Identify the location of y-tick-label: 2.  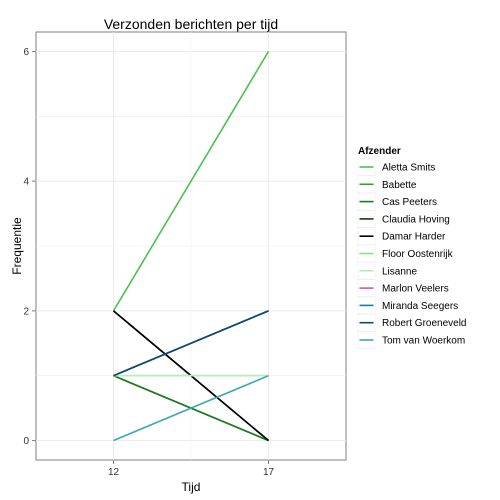
(26, 311).